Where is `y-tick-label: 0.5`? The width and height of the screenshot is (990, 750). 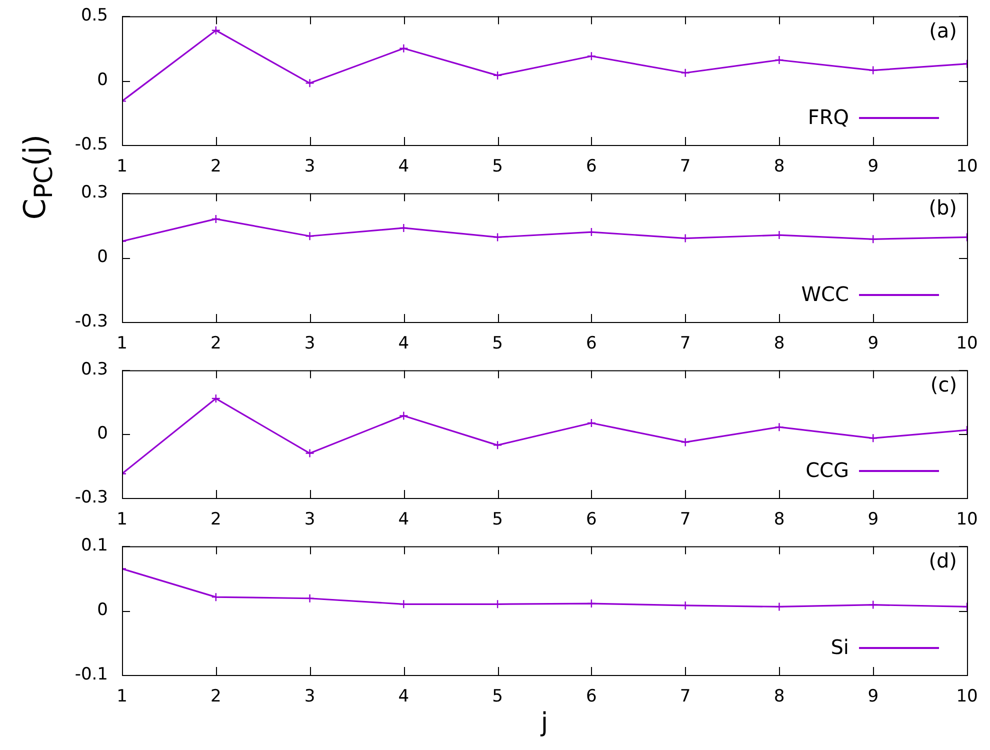 y-tick-label: 0.5 is located at coordinates (94, 16).